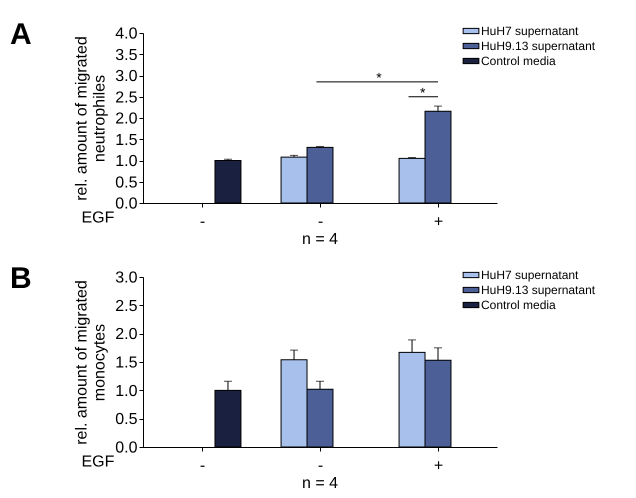 The height and width of the screenshot is (498, 636). I want to click on y-axis-title: rel. amount of migrated monocytes, so click(90, 362).